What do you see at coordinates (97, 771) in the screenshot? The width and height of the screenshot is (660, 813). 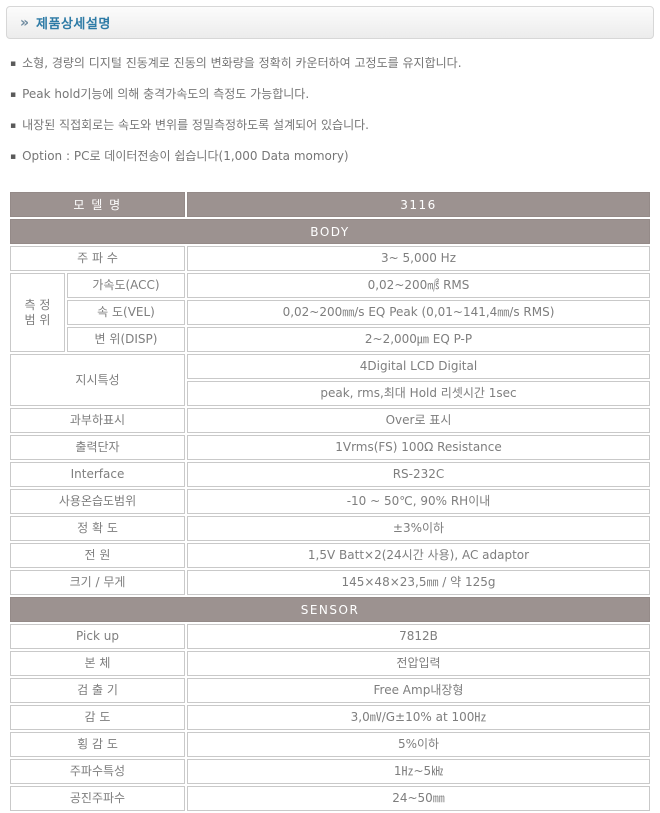 I see `spec-label-cell: 주파수특성` at bounding box center [97, 771].